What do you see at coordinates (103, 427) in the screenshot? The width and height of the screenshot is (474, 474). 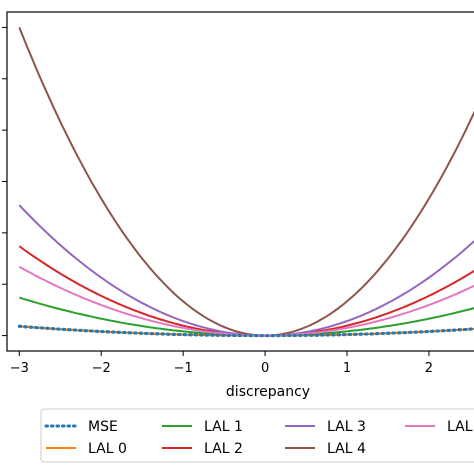 I see `legend-label: MSE` at bounding box center [103, 427].